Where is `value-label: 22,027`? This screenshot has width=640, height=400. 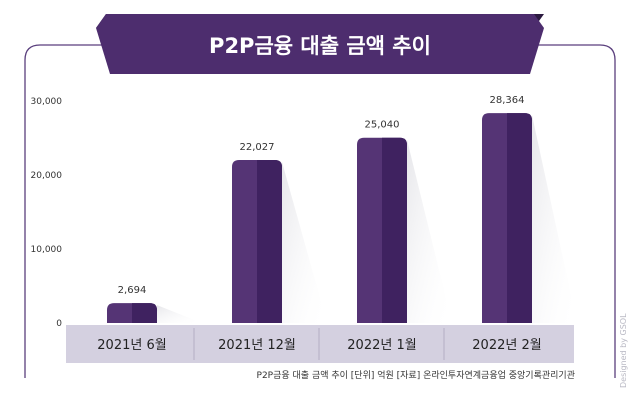
value-label: 22,027 is located at coordinates (257, 147).